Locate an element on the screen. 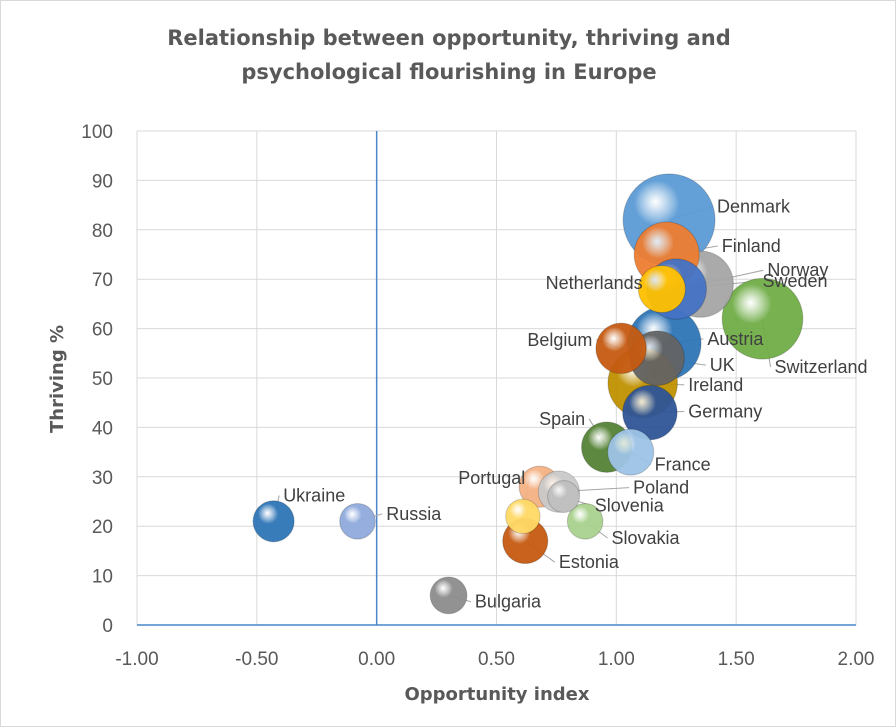 Image resolution: width=896 pixels, height=728 pixels. x-tick-label: 0.00 is located at coordinates (376, 659).